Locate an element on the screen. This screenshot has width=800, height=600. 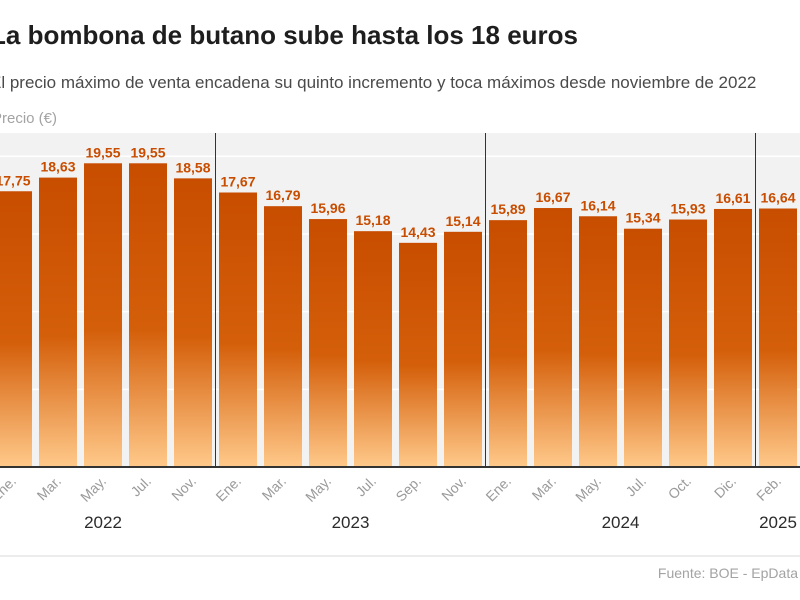
value-label: 16,14 is located at coordinates (597, 205).